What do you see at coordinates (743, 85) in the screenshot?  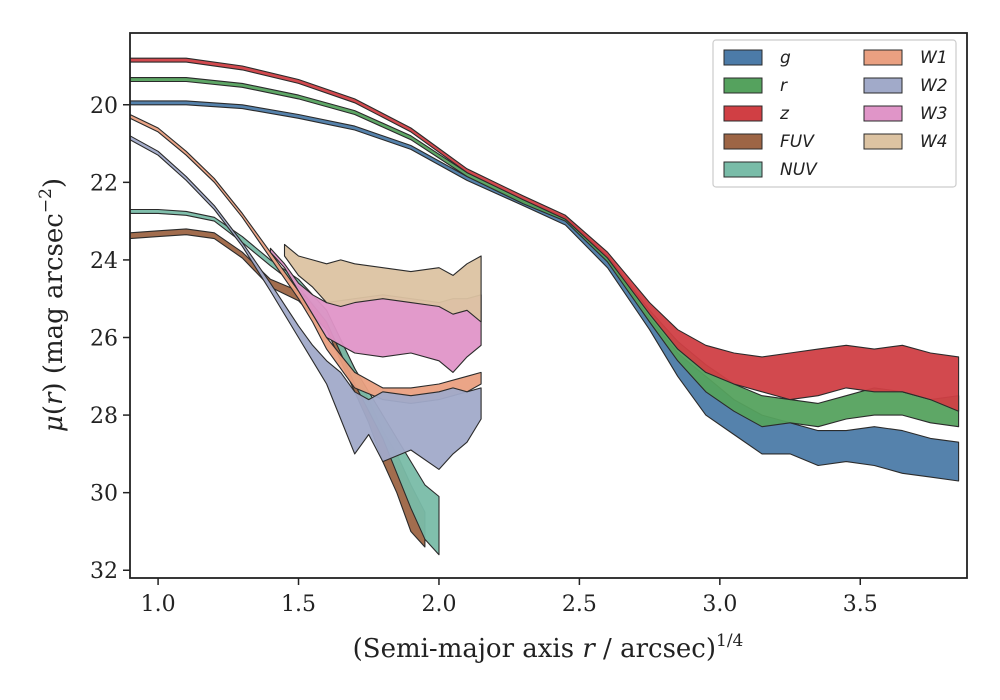 I see `legend-swatch-r` at bounding box center [743, 85].